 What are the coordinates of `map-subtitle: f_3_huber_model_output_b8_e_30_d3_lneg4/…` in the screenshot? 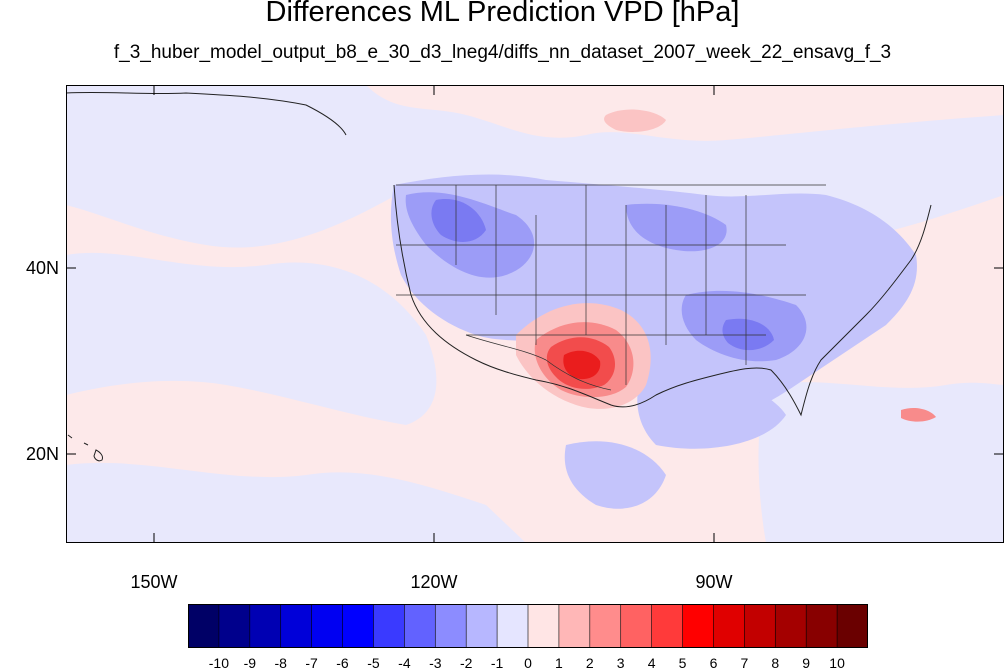 It's located at (502, 52).